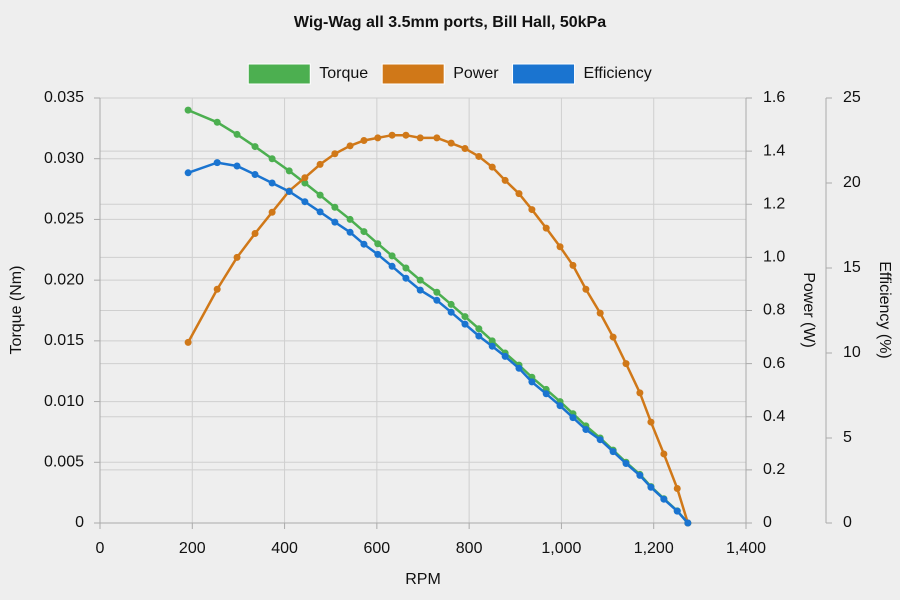 The width and height of the screenshot is (900, 600). Describe the element at coordinates (423, 579) in the screenshot. I see `x-axis-label: RPM` at that location.